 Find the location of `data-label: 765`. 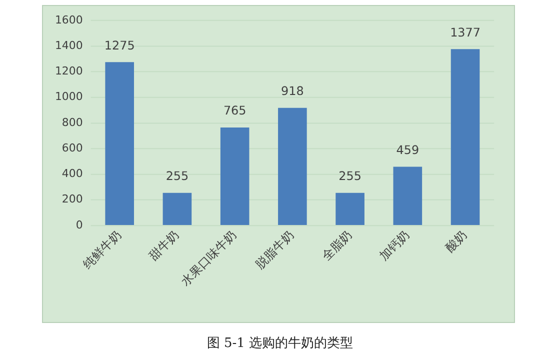

data-label: 765 is located at coordinates (234, 111).